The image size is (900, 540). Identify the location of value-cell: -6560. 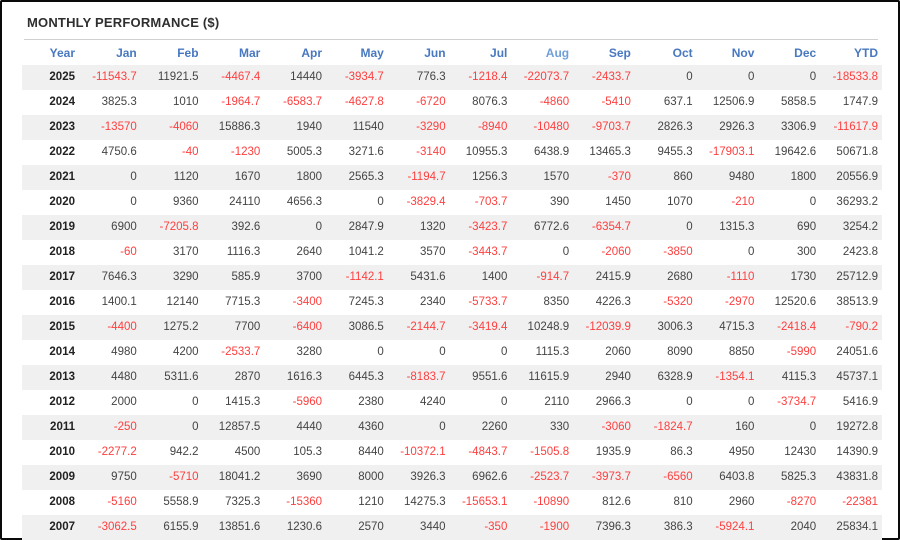
(678, 477).